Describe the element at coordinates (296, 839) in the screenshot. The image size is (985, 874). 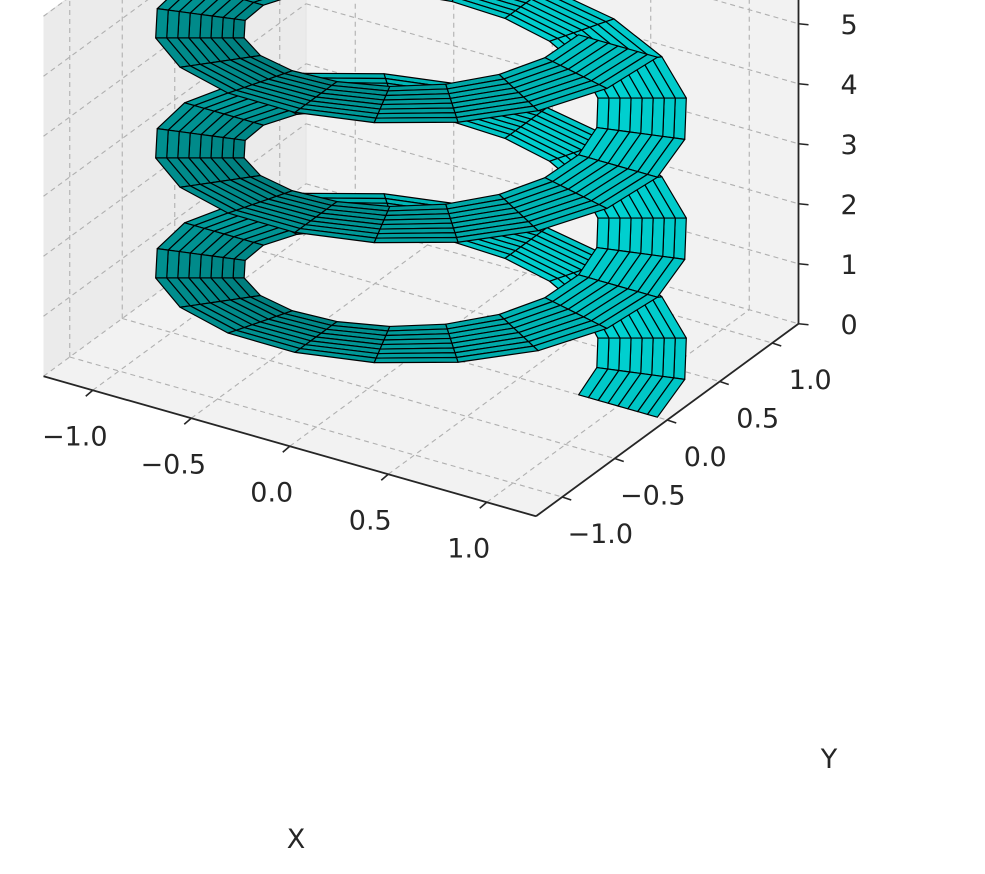
I see `x-axis-label: X` at that location.